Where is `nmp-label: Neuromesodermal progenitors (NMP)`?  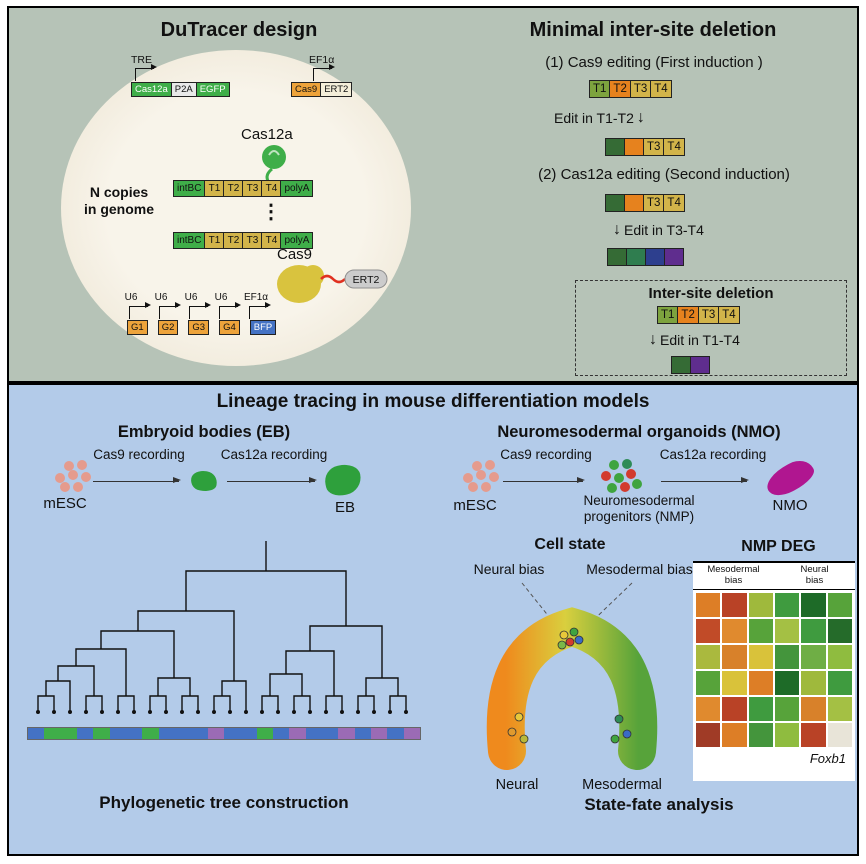 nmp-label: Neuromesodermal progenitors (NMP) is located at coordinates (639, 509).